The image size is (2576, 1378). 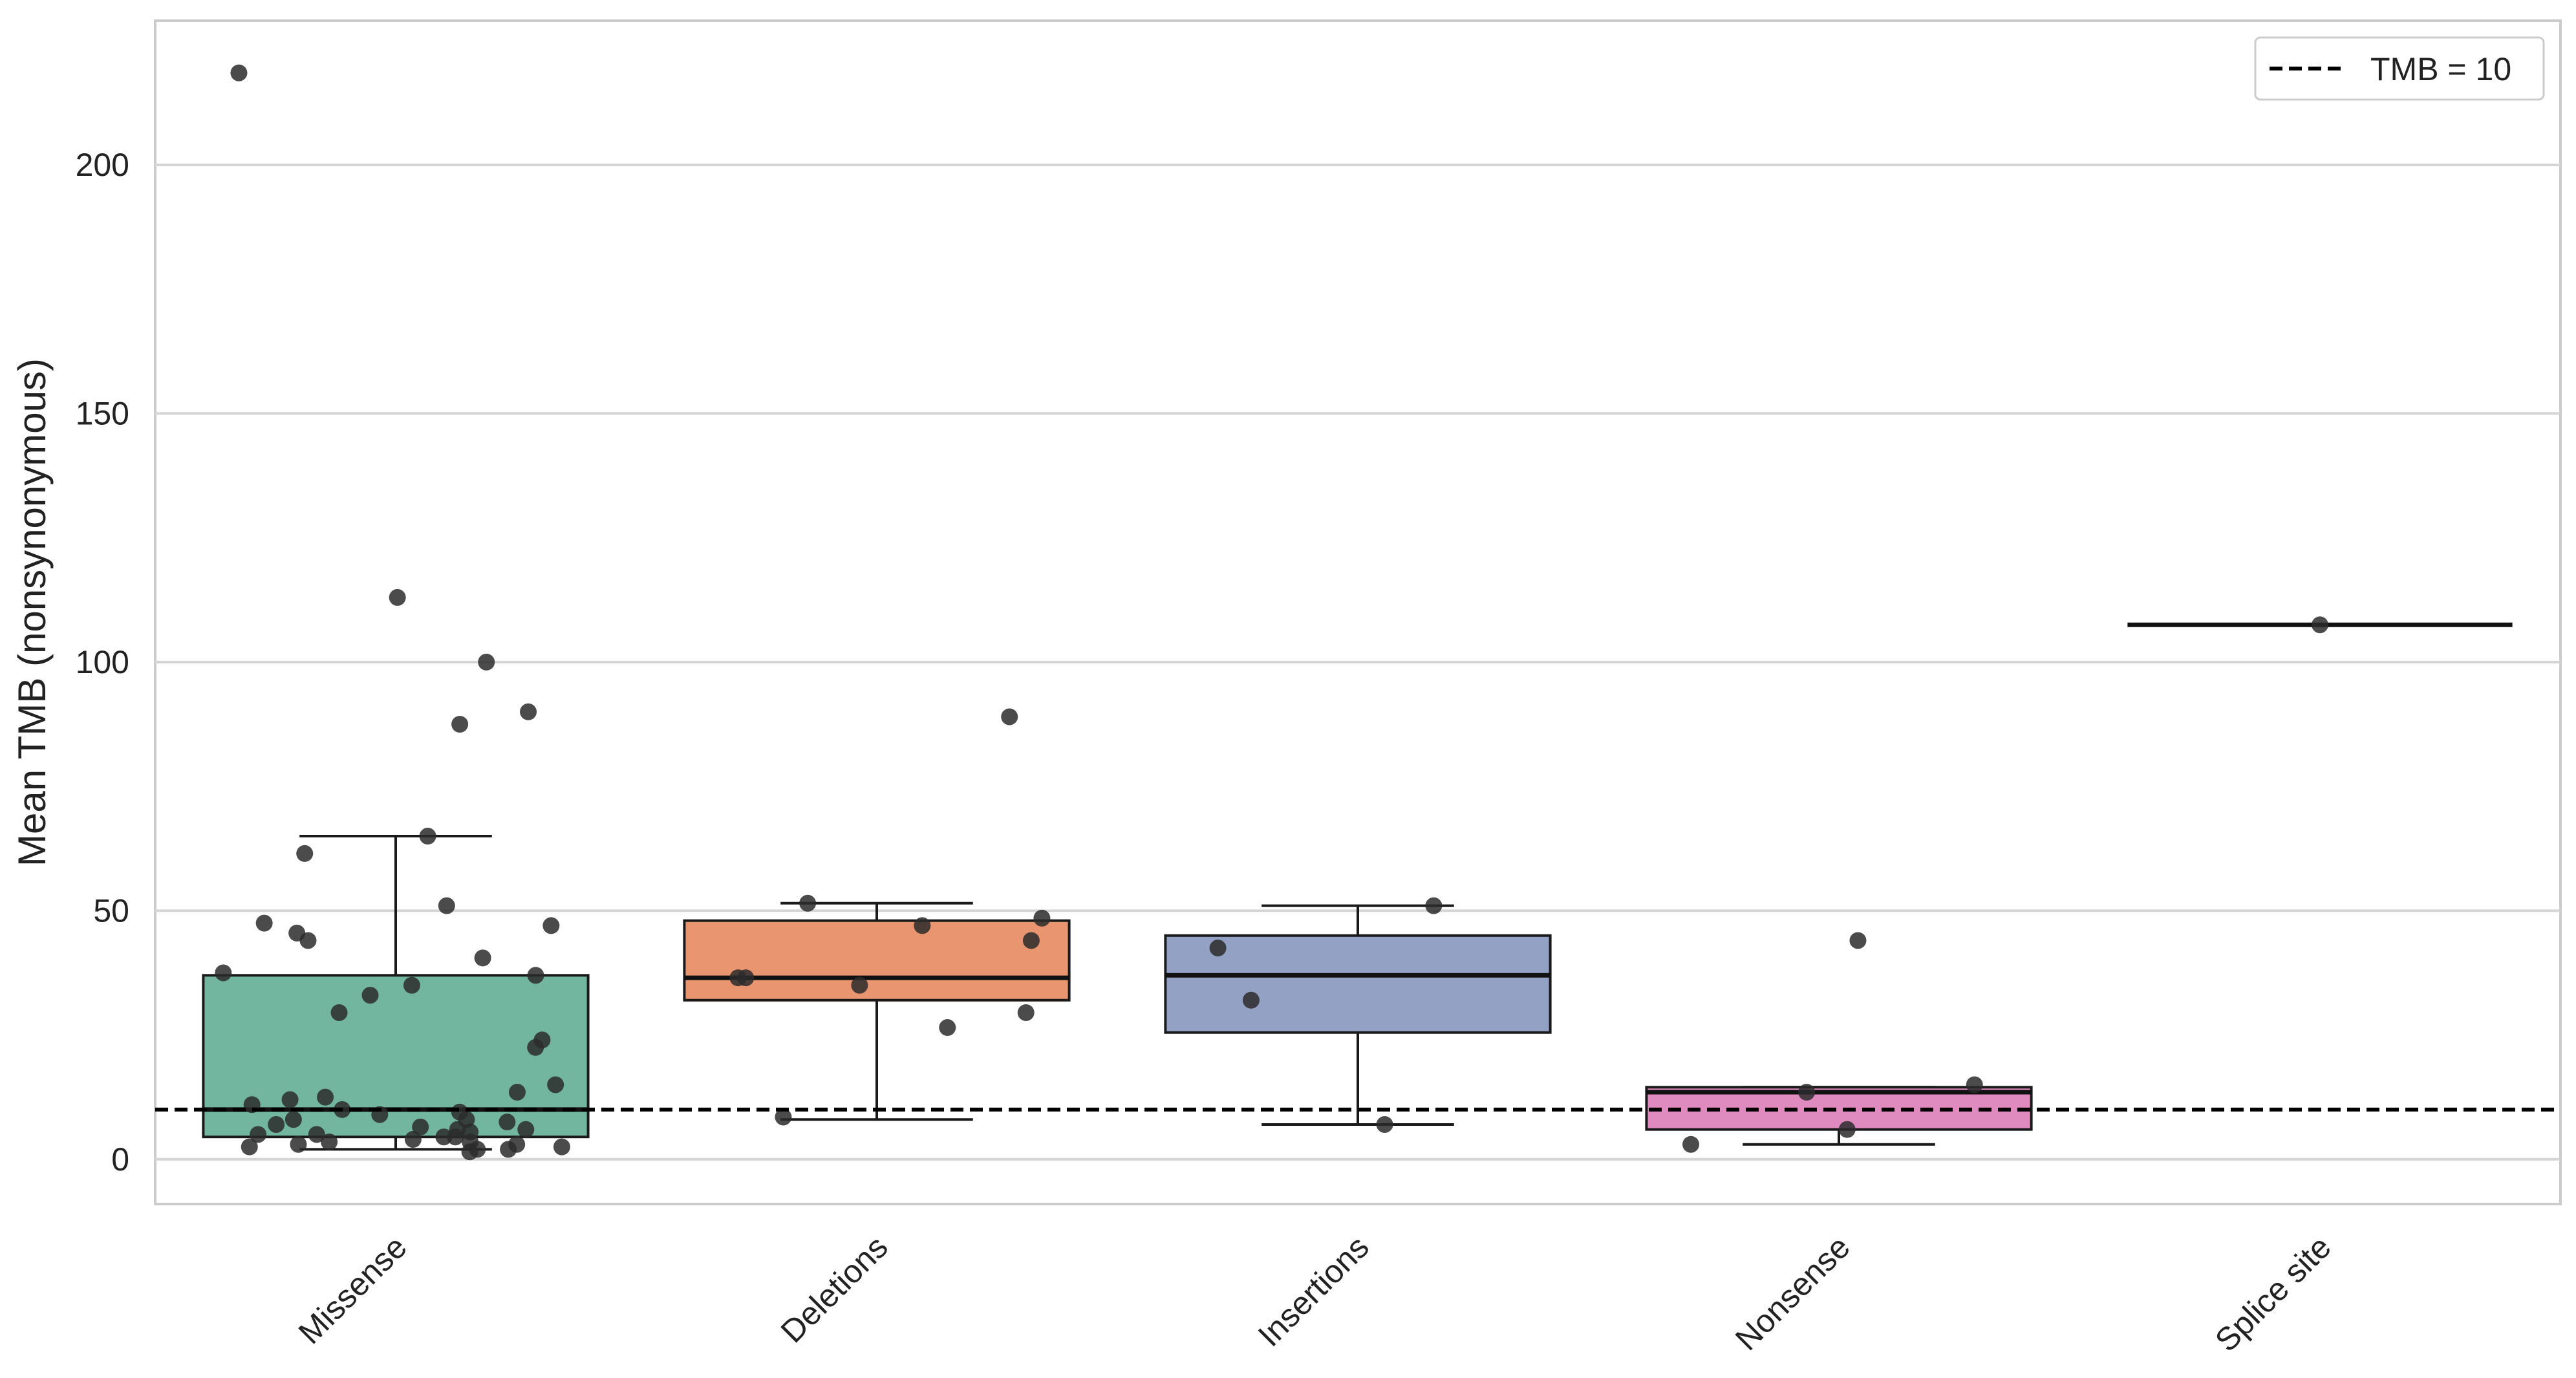 What do you see at coordinates (111, 910) in the screenshot?
I see `y-tick-label-50: 50` at bounding box center [111, 910].